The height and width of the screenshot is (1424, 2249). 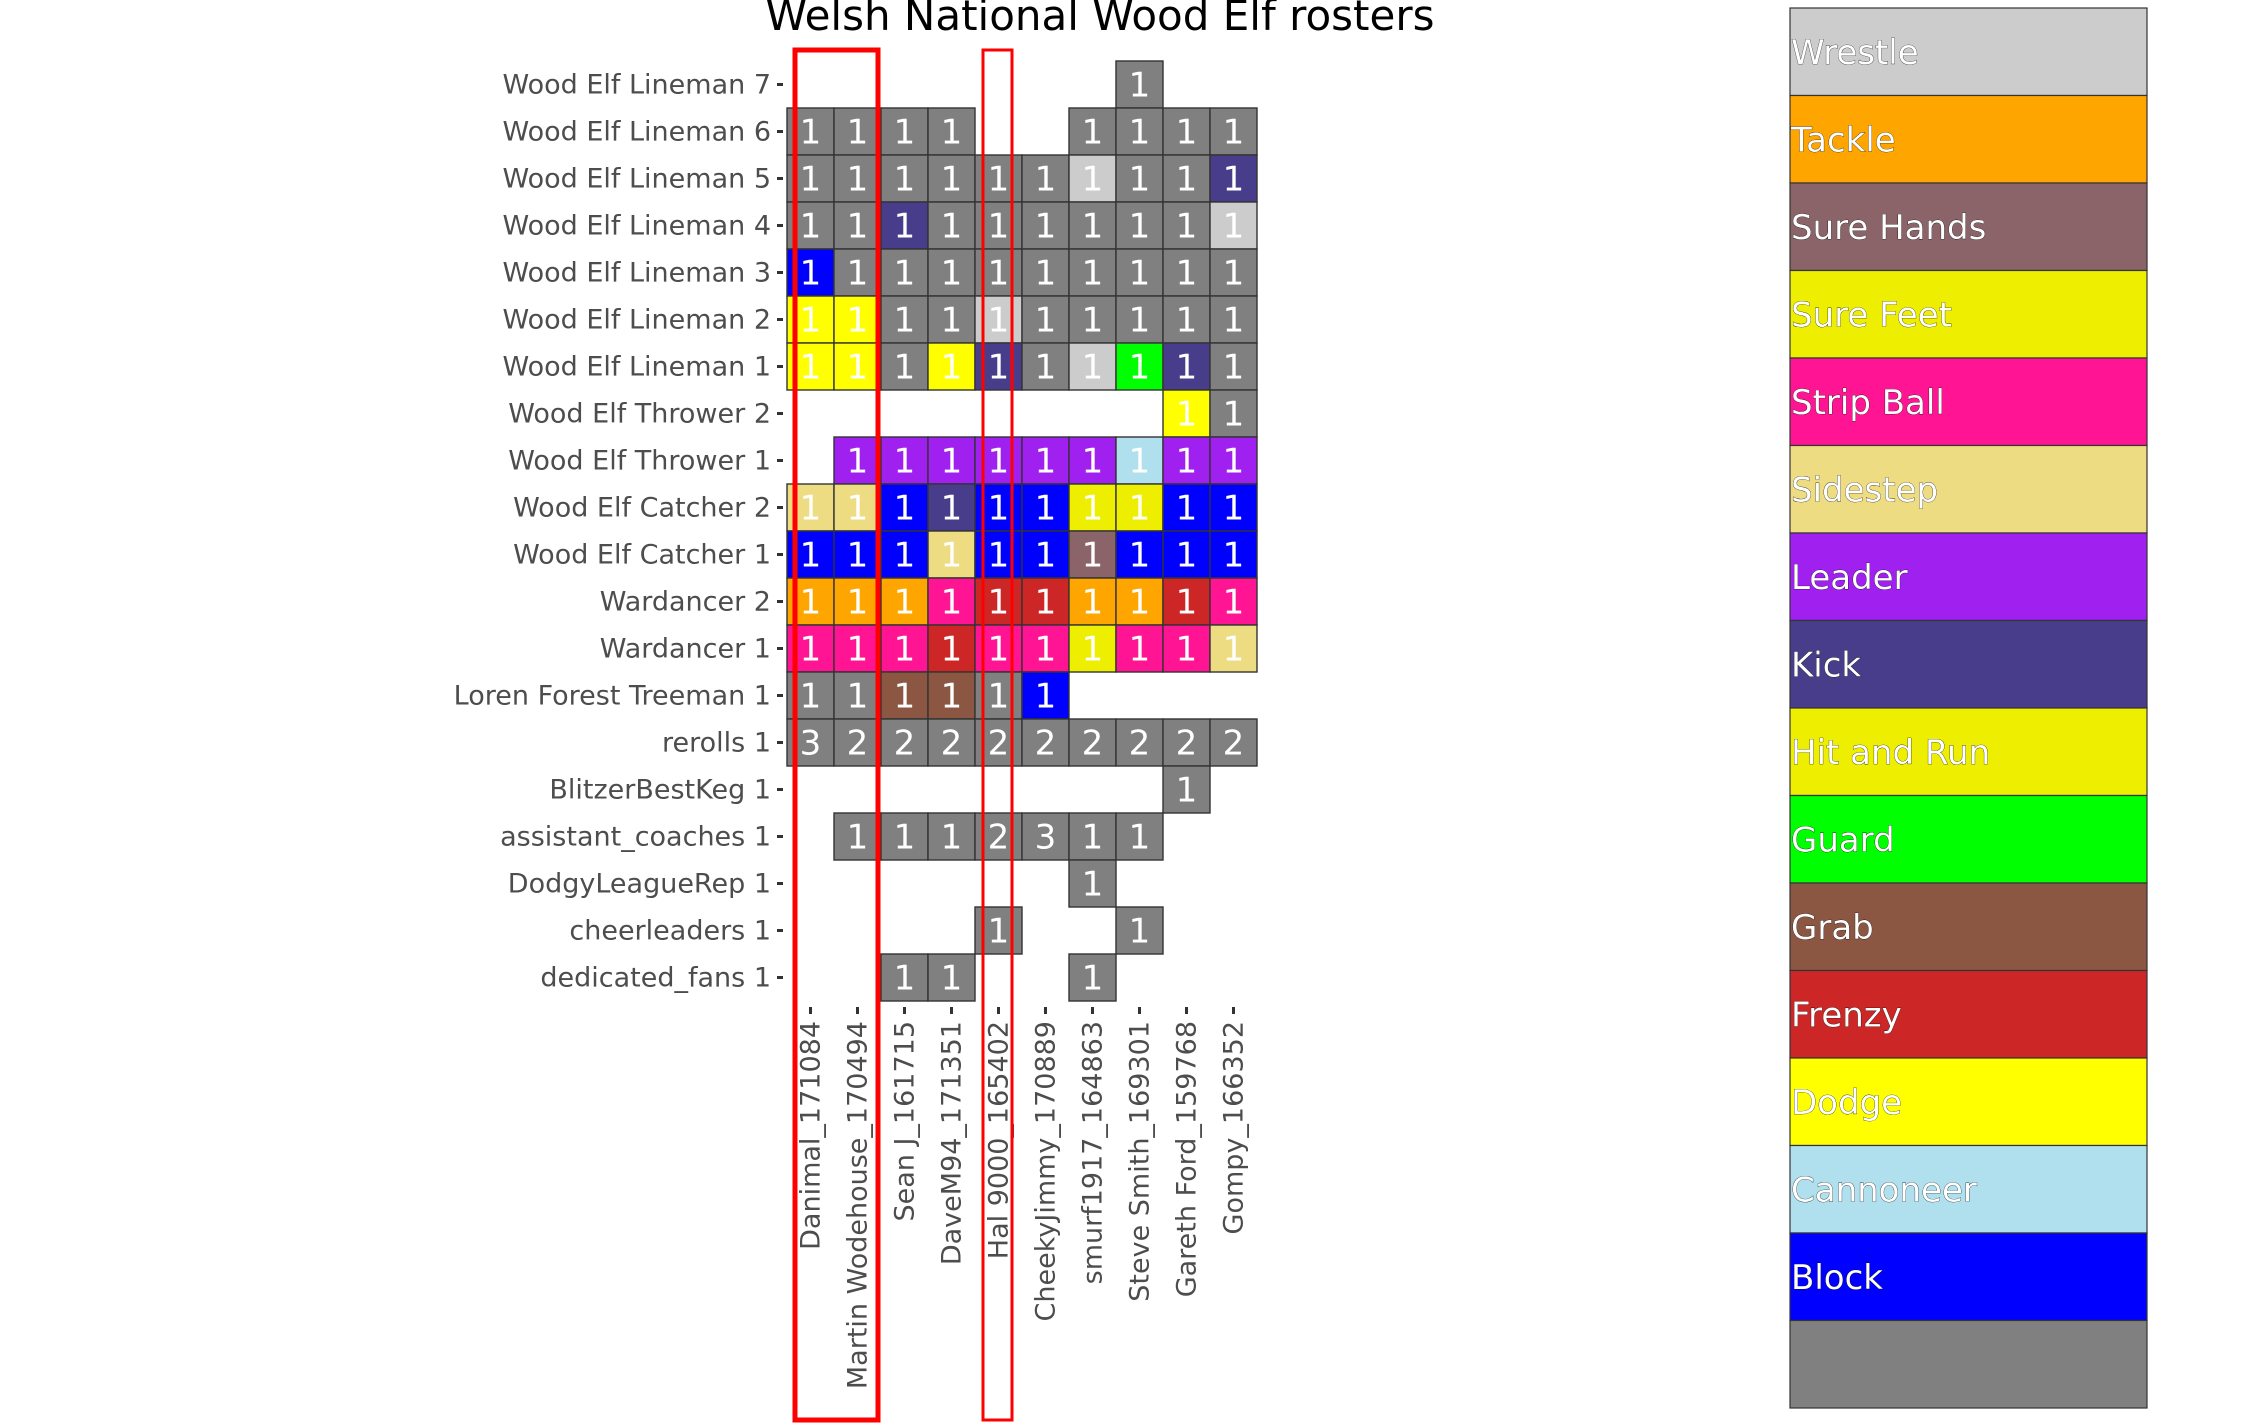 What do you see at coordinates (636, 273) in the screenshot?
I see `y-tick-label: Wood Elf Lineman 3` at bounding box center [636, 273].